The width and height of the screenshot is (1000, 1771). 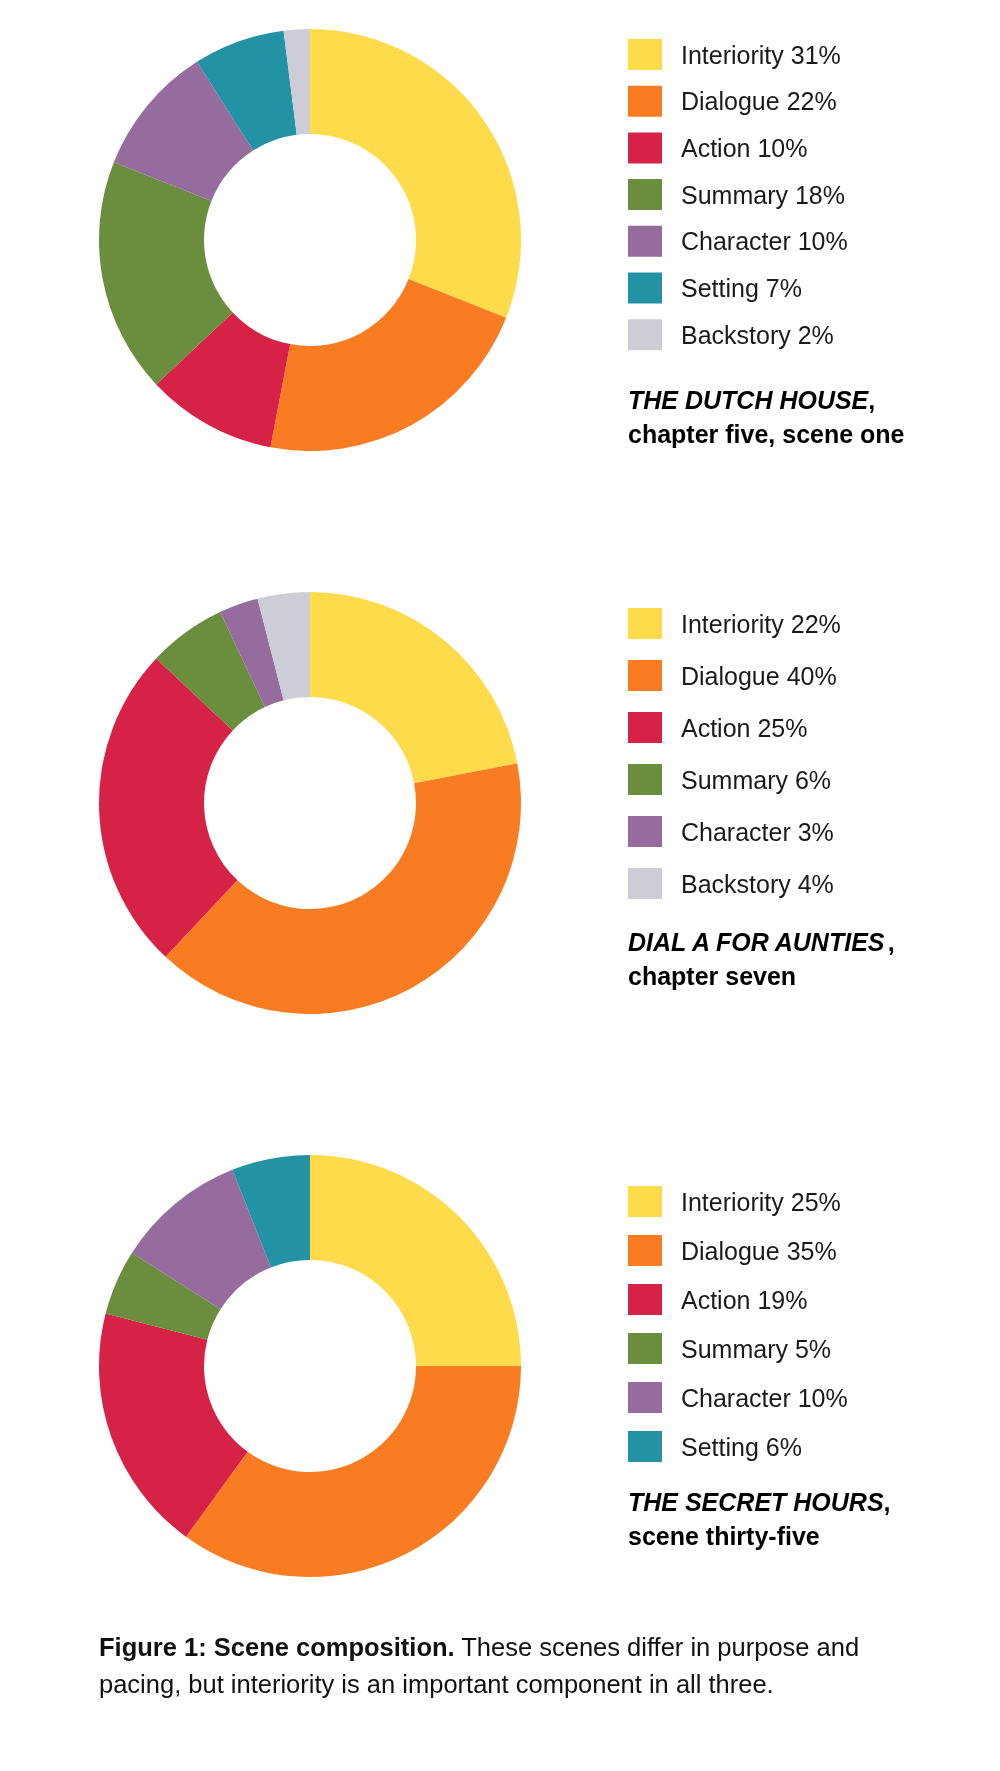 What do you see at coordinates (744, 1299) in the screenshot?
I see `legend-label: Action 19%` at bounding box center [744, 1299].